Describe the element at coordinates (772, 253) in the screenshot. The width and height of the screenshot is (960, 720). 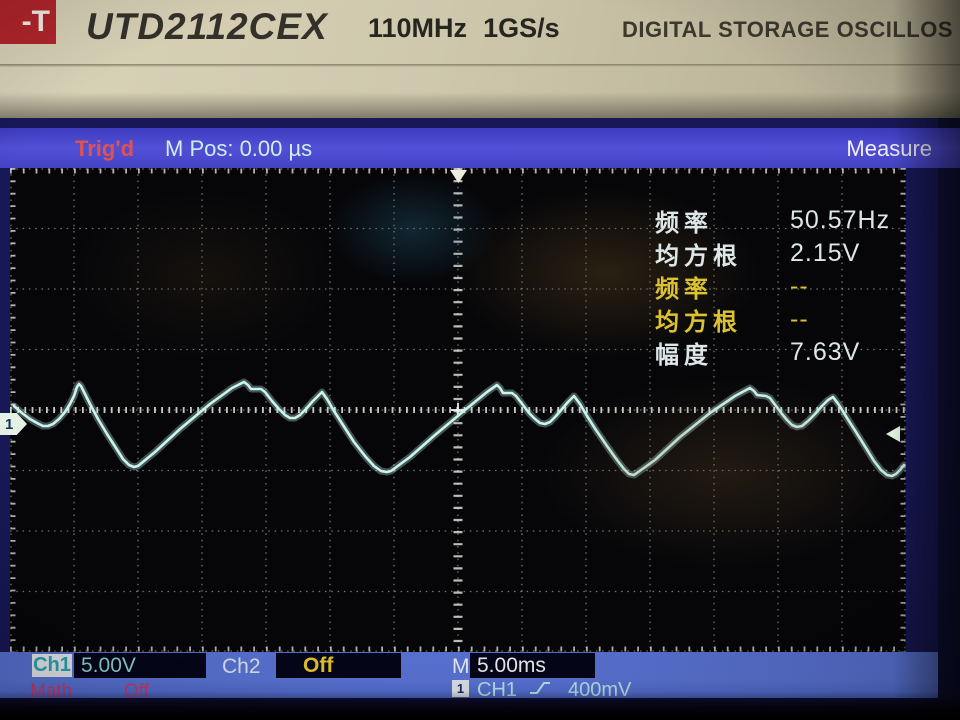
I see `measurement-row: 均方根 2.15V` at that location.